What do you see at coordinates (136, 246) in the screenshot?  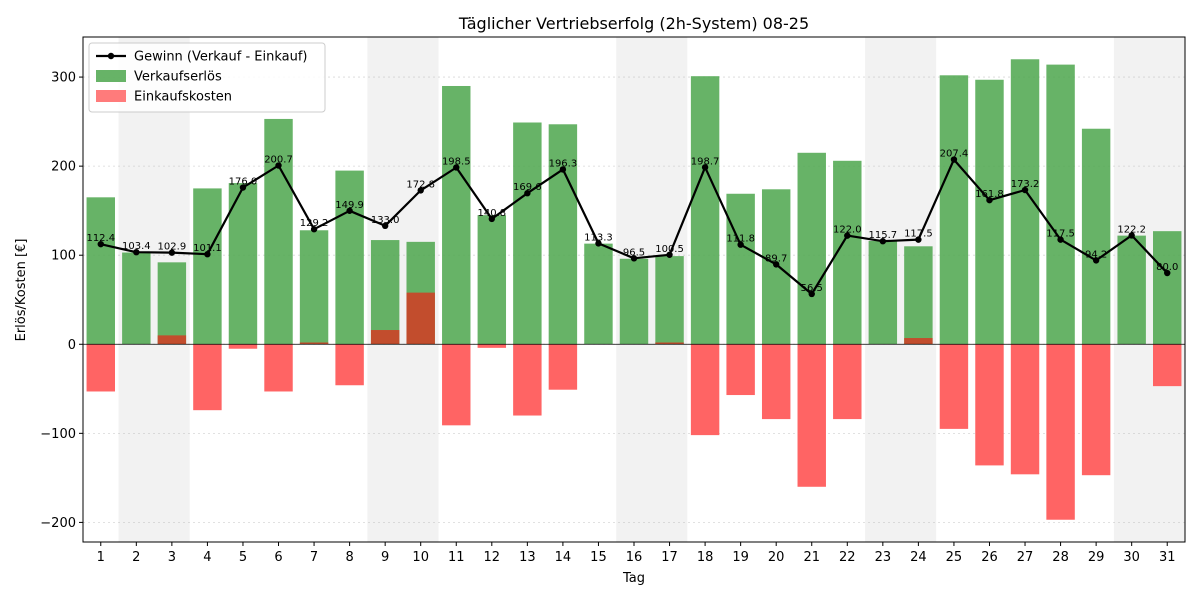 I see `profit-data-label: 103.4` at bounding box center [136, 246].